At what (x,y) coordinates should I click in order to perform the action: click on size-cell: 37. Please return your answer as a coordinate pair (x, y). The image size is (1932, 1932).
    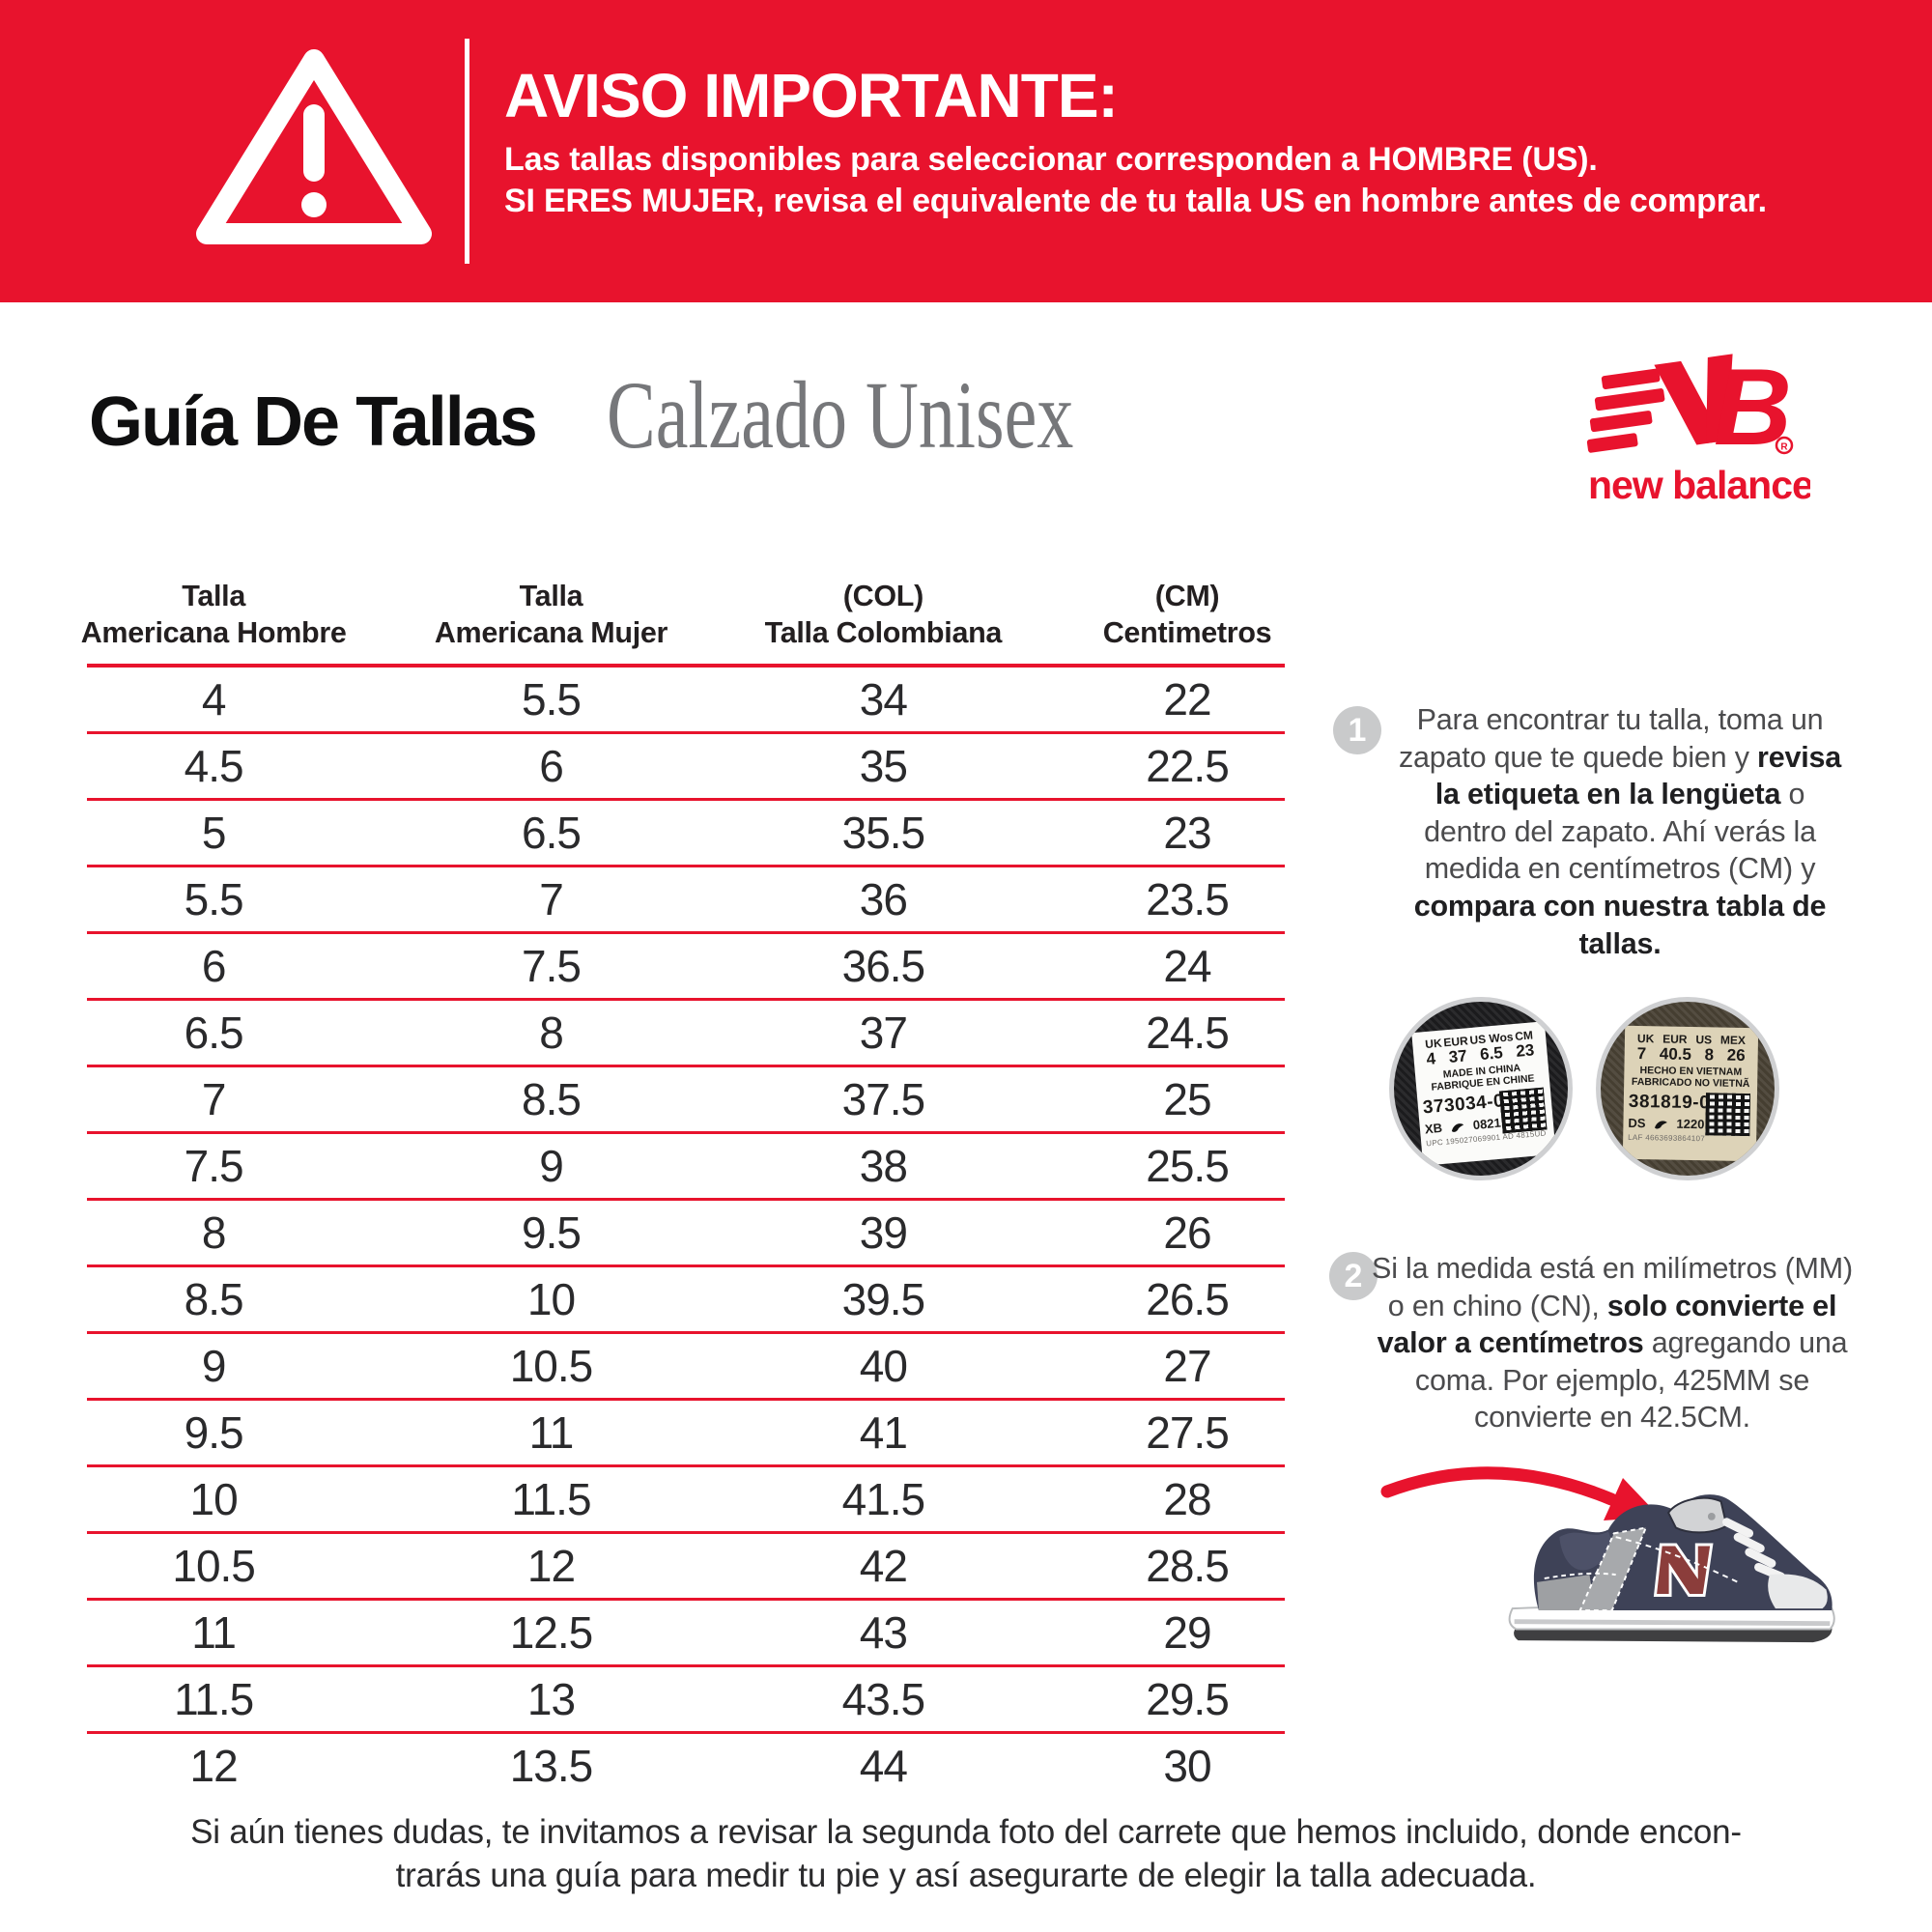
    Looking at the image, I should click on (883, 1033).